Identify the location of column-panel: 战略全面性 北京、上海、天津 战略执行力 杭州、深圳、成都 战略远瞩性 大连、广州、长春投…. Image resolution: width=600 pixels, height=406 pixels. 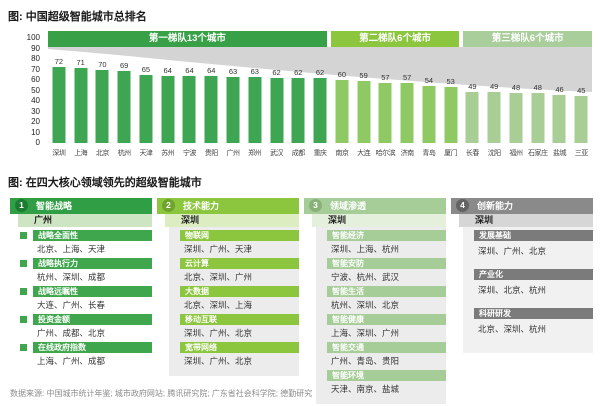
(86, 301).